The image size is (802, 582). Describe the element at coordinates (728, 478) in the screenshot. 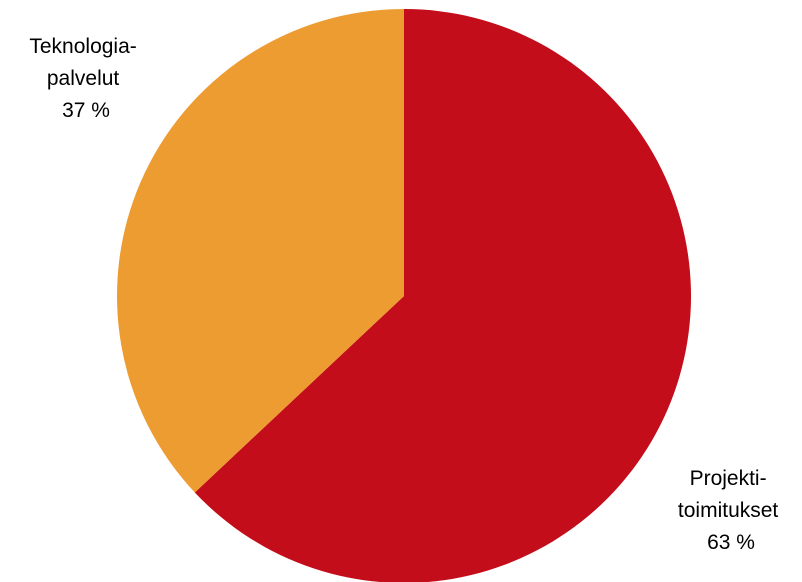

I see `slice-label-line: Projekti-` at that location.